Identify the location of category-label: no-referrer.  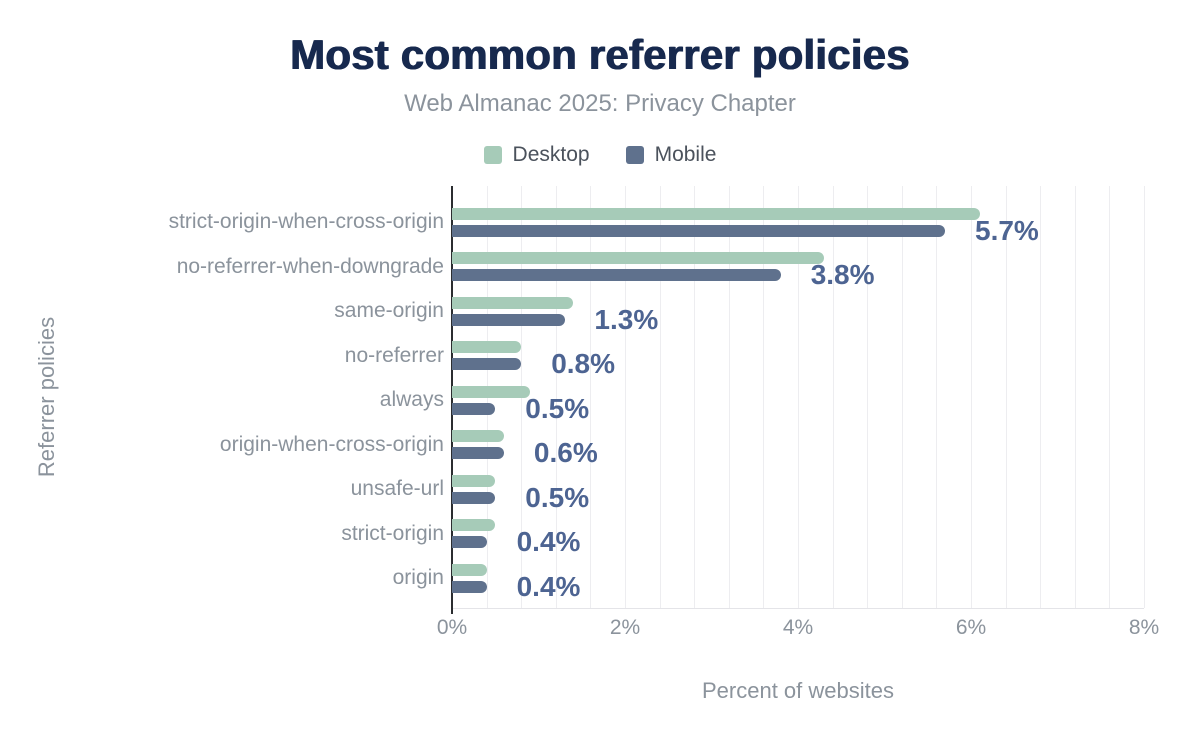
(394, 355).